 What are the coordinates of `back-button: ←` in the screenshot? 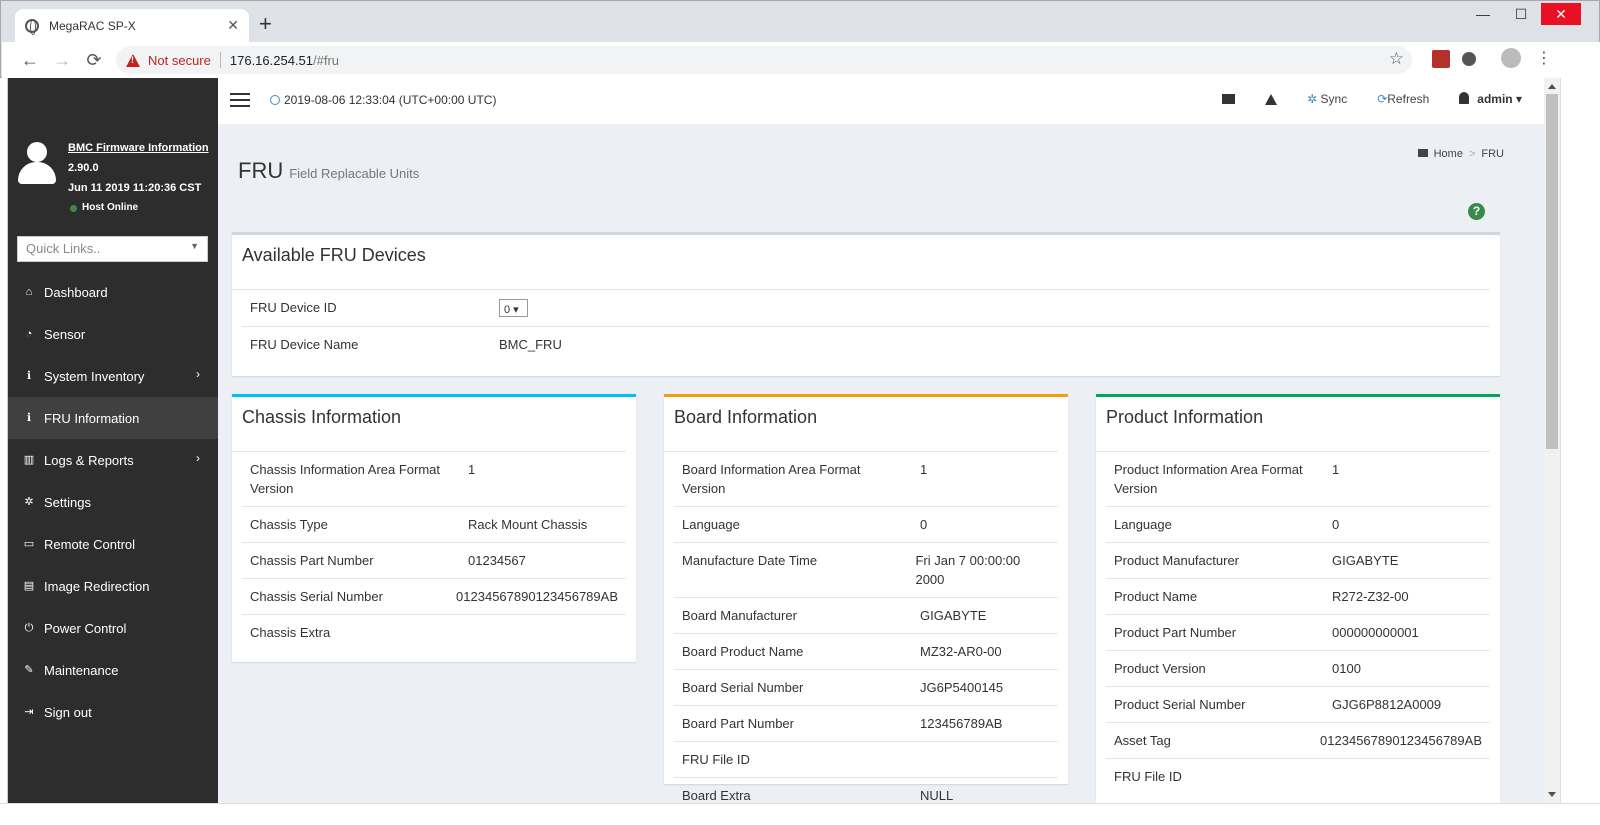 It's located at (30, 59).